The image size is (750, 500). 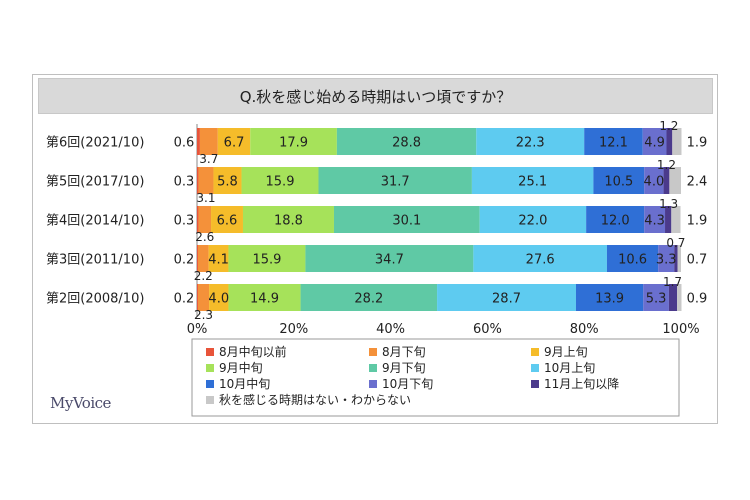 What do you see at coordinates (80, 403) in the screenshot?
I see `myvoice-logo: MyVoice` at bounding box center [80, 403].